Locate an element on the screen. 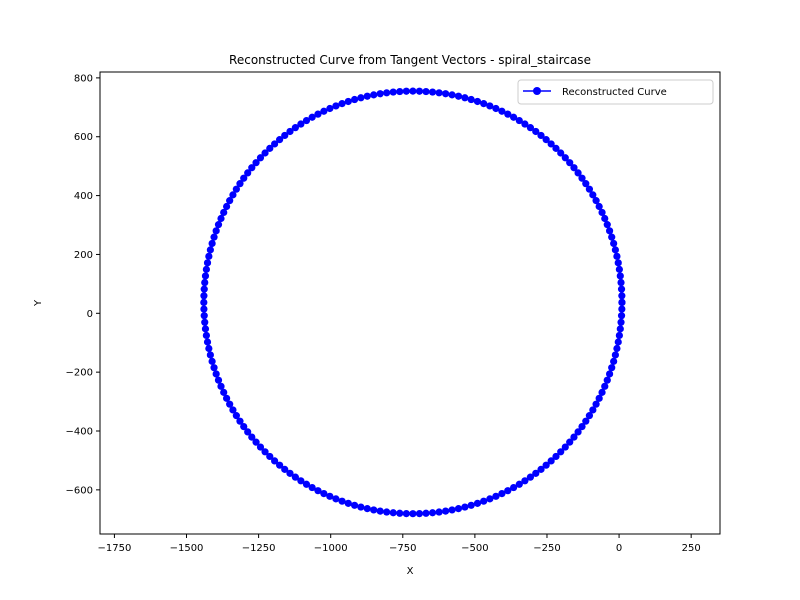  y-tick-label: −200 is located at coordinates (79, 373).